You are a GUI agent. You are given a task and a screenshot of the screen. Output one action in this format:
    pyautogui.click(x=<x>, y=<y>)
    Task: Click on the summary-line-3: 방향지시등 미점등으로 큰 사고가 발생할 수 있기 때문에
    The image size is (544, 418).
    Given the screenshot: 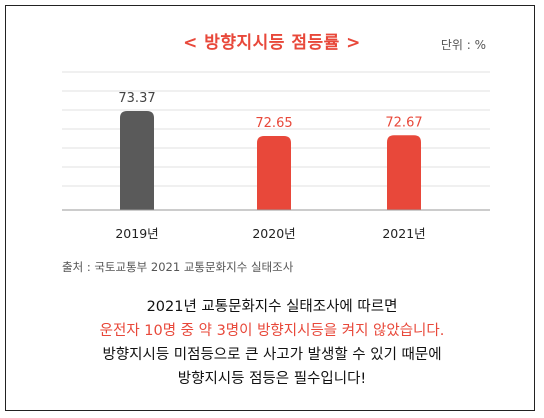 What is the action you would take?
    pyautogui.click(x=272, y=355)
    